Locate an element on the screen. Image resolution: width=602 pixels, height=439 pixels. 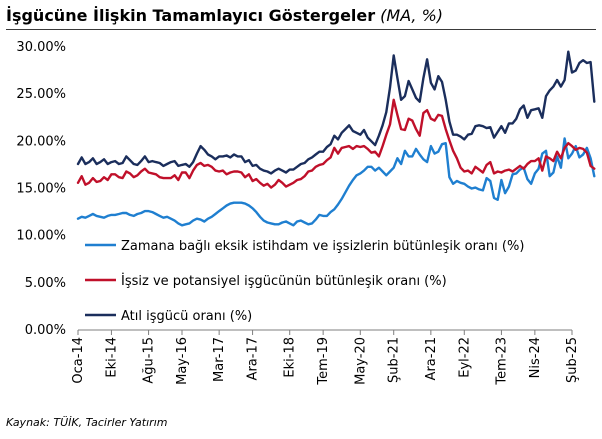
y-tick-label: 25.00% is located at coordinates (41, 94).